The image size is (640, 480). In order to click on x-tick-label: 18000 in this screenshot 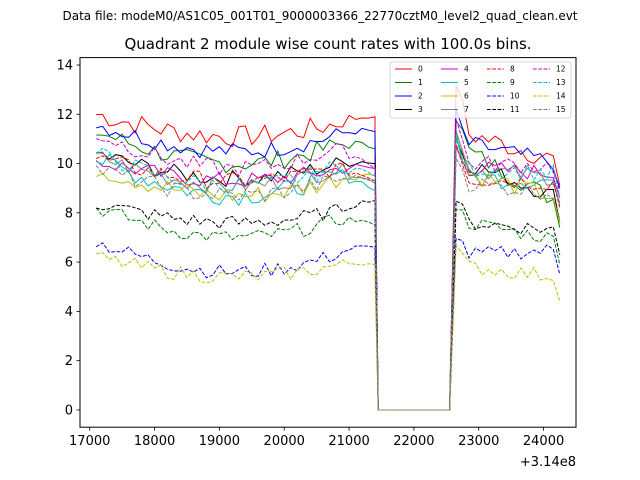, I will do `click(154, 441)`.